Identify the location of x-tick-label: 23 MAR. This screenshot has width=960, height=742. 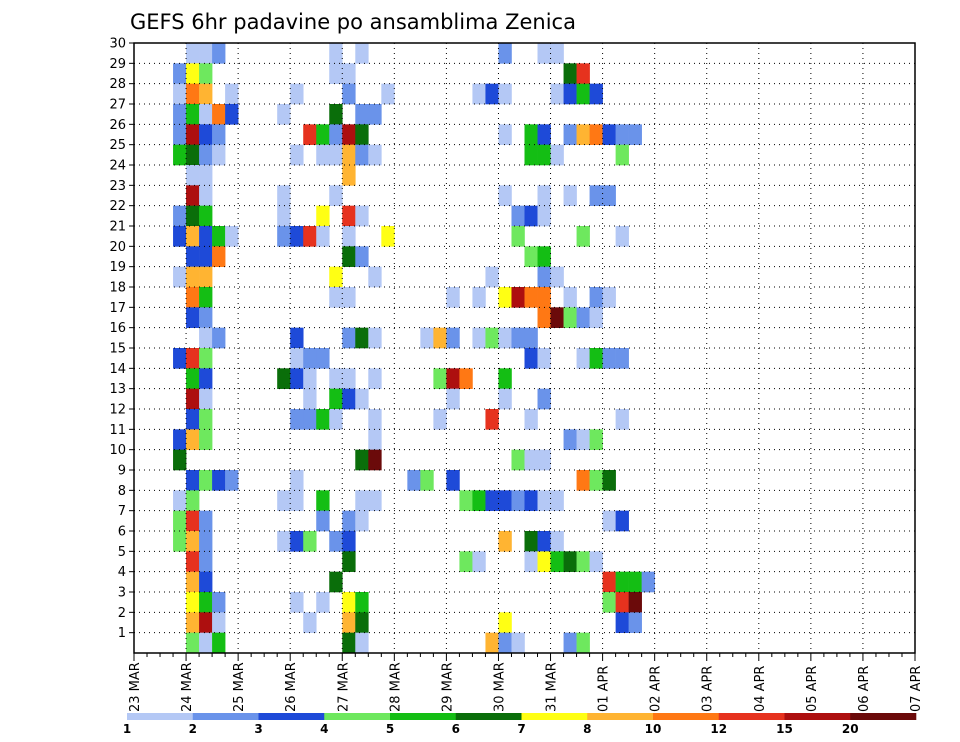
(135, 687).